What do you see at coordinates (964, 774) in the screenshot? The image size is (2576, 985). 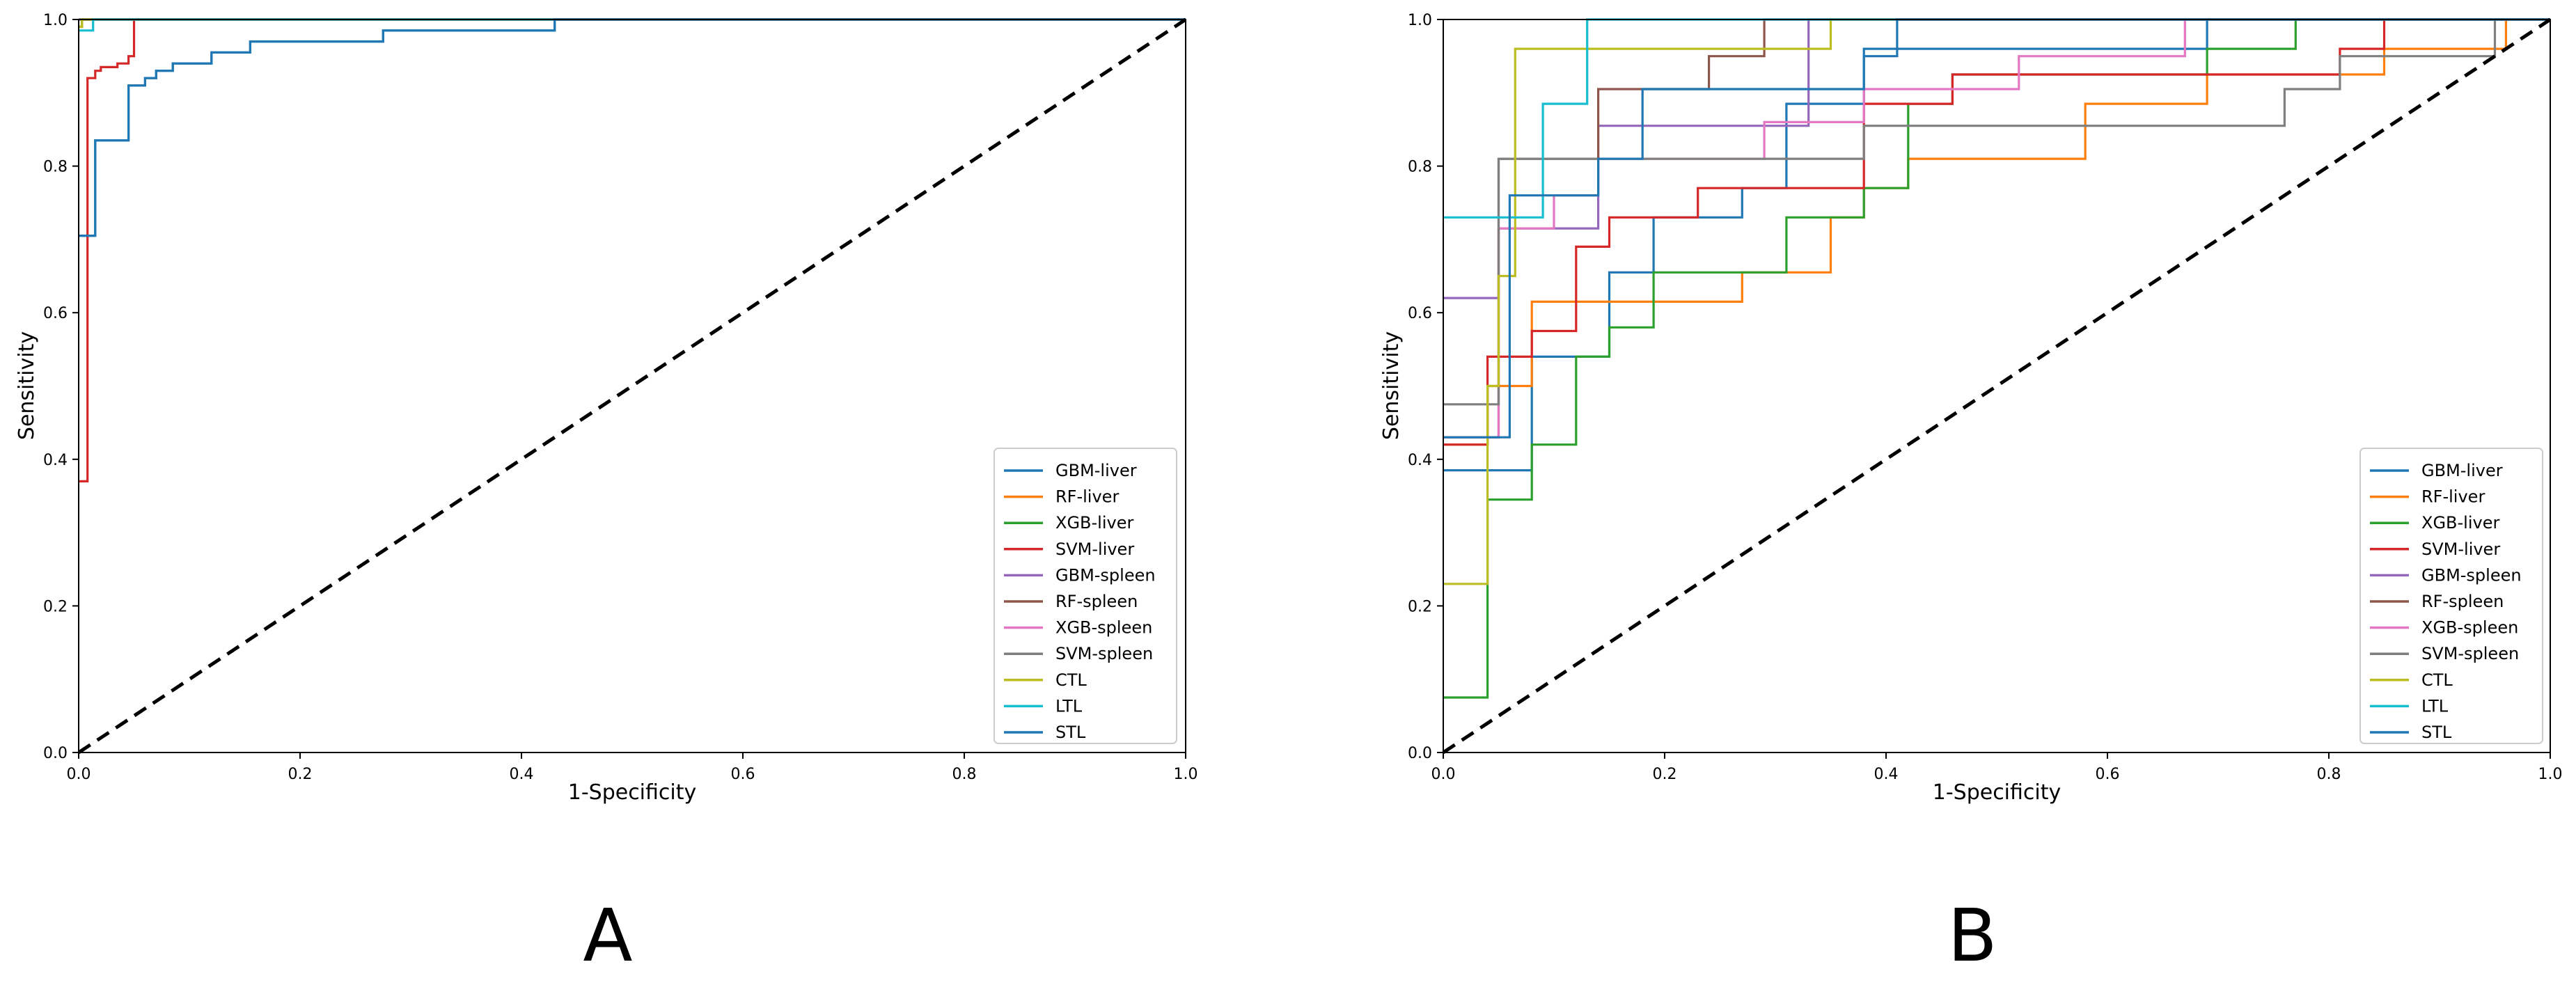 I see `panel-a-x-tick-label: 0.8` at bounding box center [964, 774].